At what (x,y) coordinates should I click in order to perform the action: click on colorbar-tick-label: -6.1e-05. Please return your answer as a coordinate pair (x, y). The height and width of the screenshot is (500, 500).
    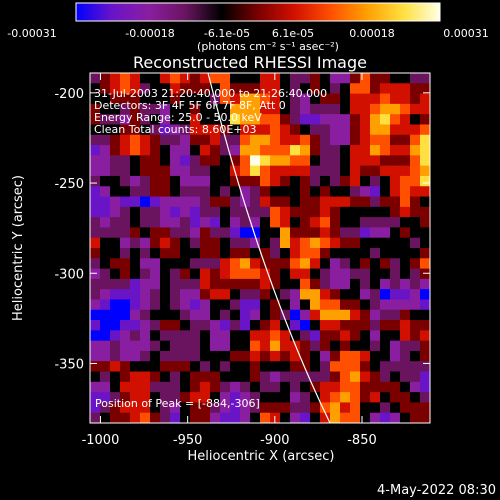
    Looking at the image, I should click on (227, 33).